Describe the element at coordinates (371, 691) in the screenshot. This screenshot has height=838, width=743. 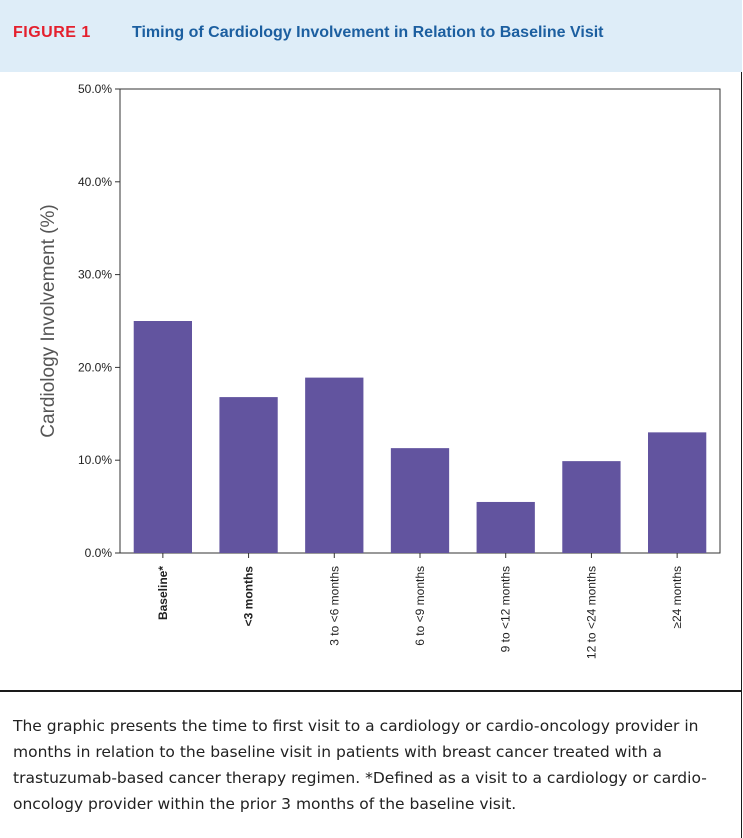
I see `caption-divider` at that location.